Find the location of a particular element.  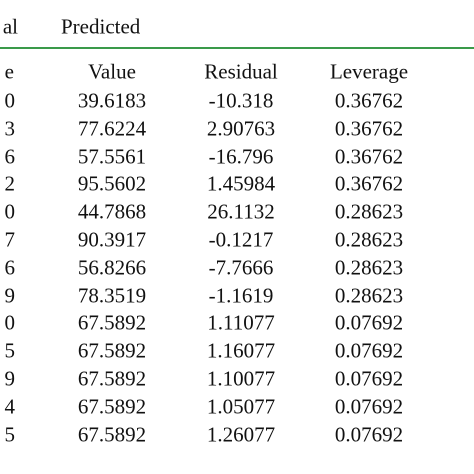

table-cell: 39.6183 is located at coordinates (112, 100).